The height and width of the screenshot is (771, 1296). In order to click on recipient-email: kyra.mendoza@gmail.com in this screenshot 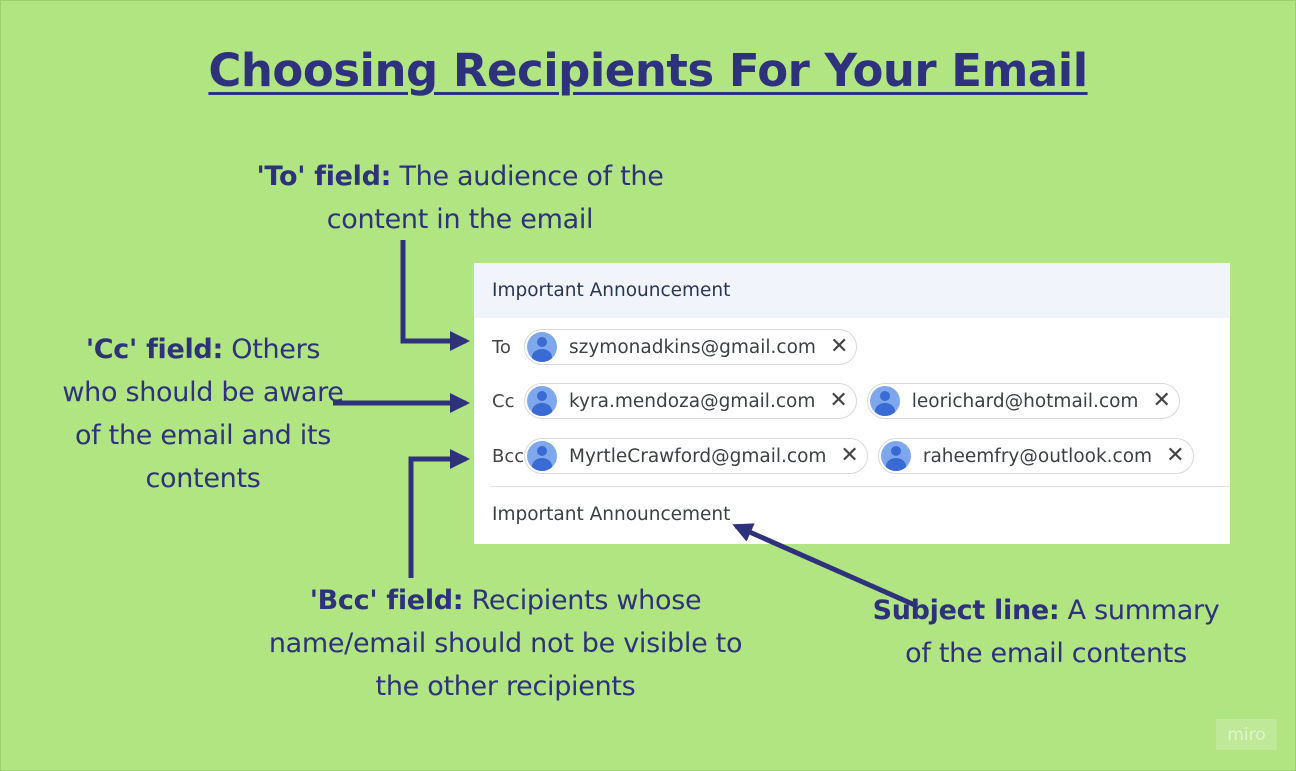, I will do `click(692, 401)`.